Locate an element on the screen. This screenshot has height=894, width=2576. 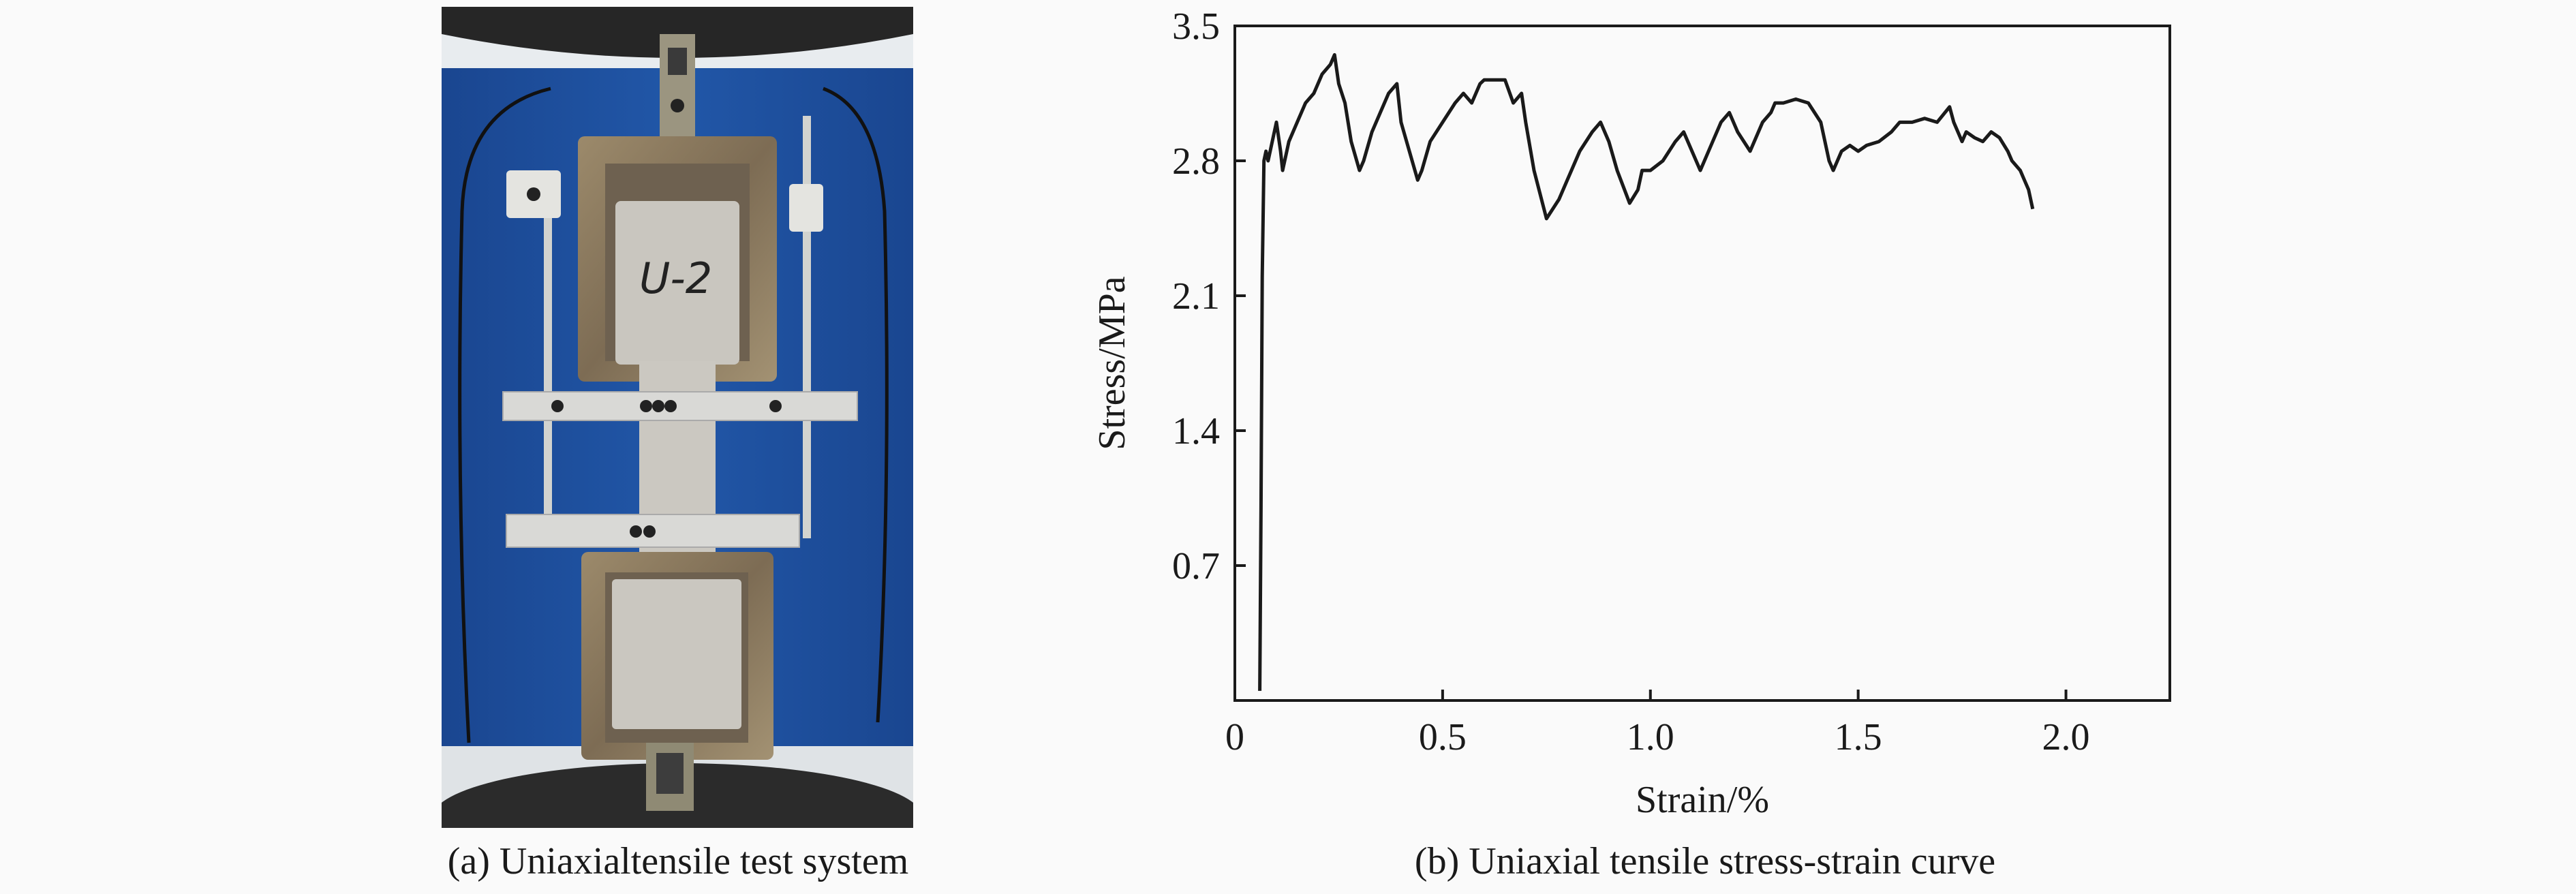
y-tick-label: 2.1 is located at coordinates (1196, 296).